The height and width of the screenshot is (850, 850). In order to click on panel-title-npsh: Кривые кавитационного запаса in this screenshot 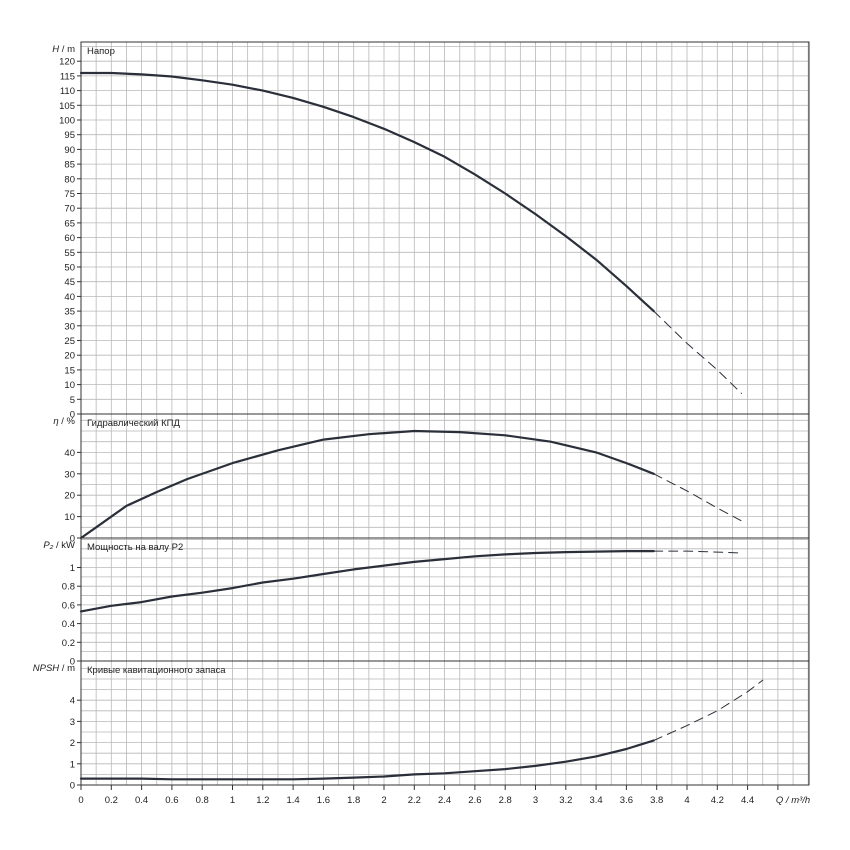, I will do `click(156, 670)`.